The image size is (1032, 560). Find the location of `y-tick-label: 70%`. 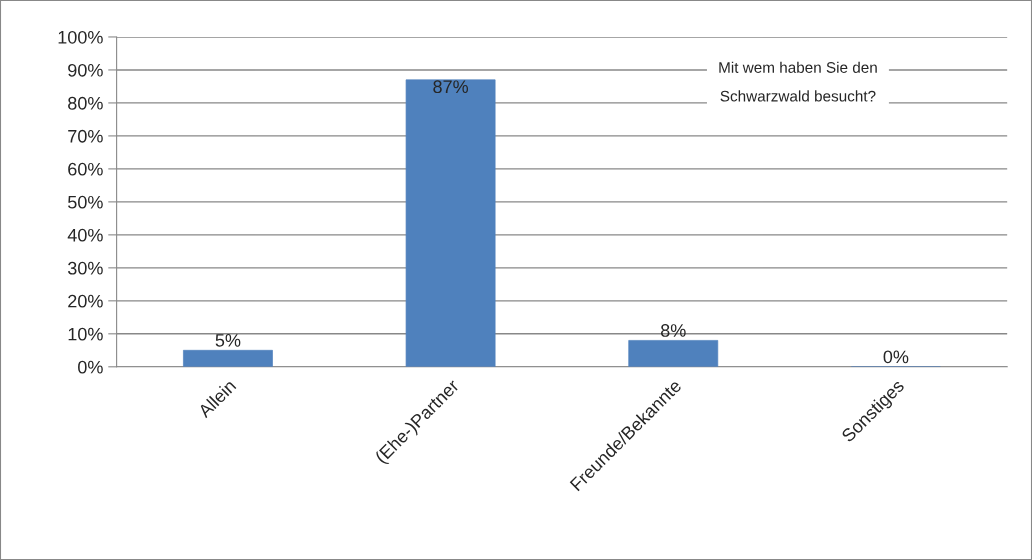

y-tick-label: 70% is located at coordinates (85, 136).